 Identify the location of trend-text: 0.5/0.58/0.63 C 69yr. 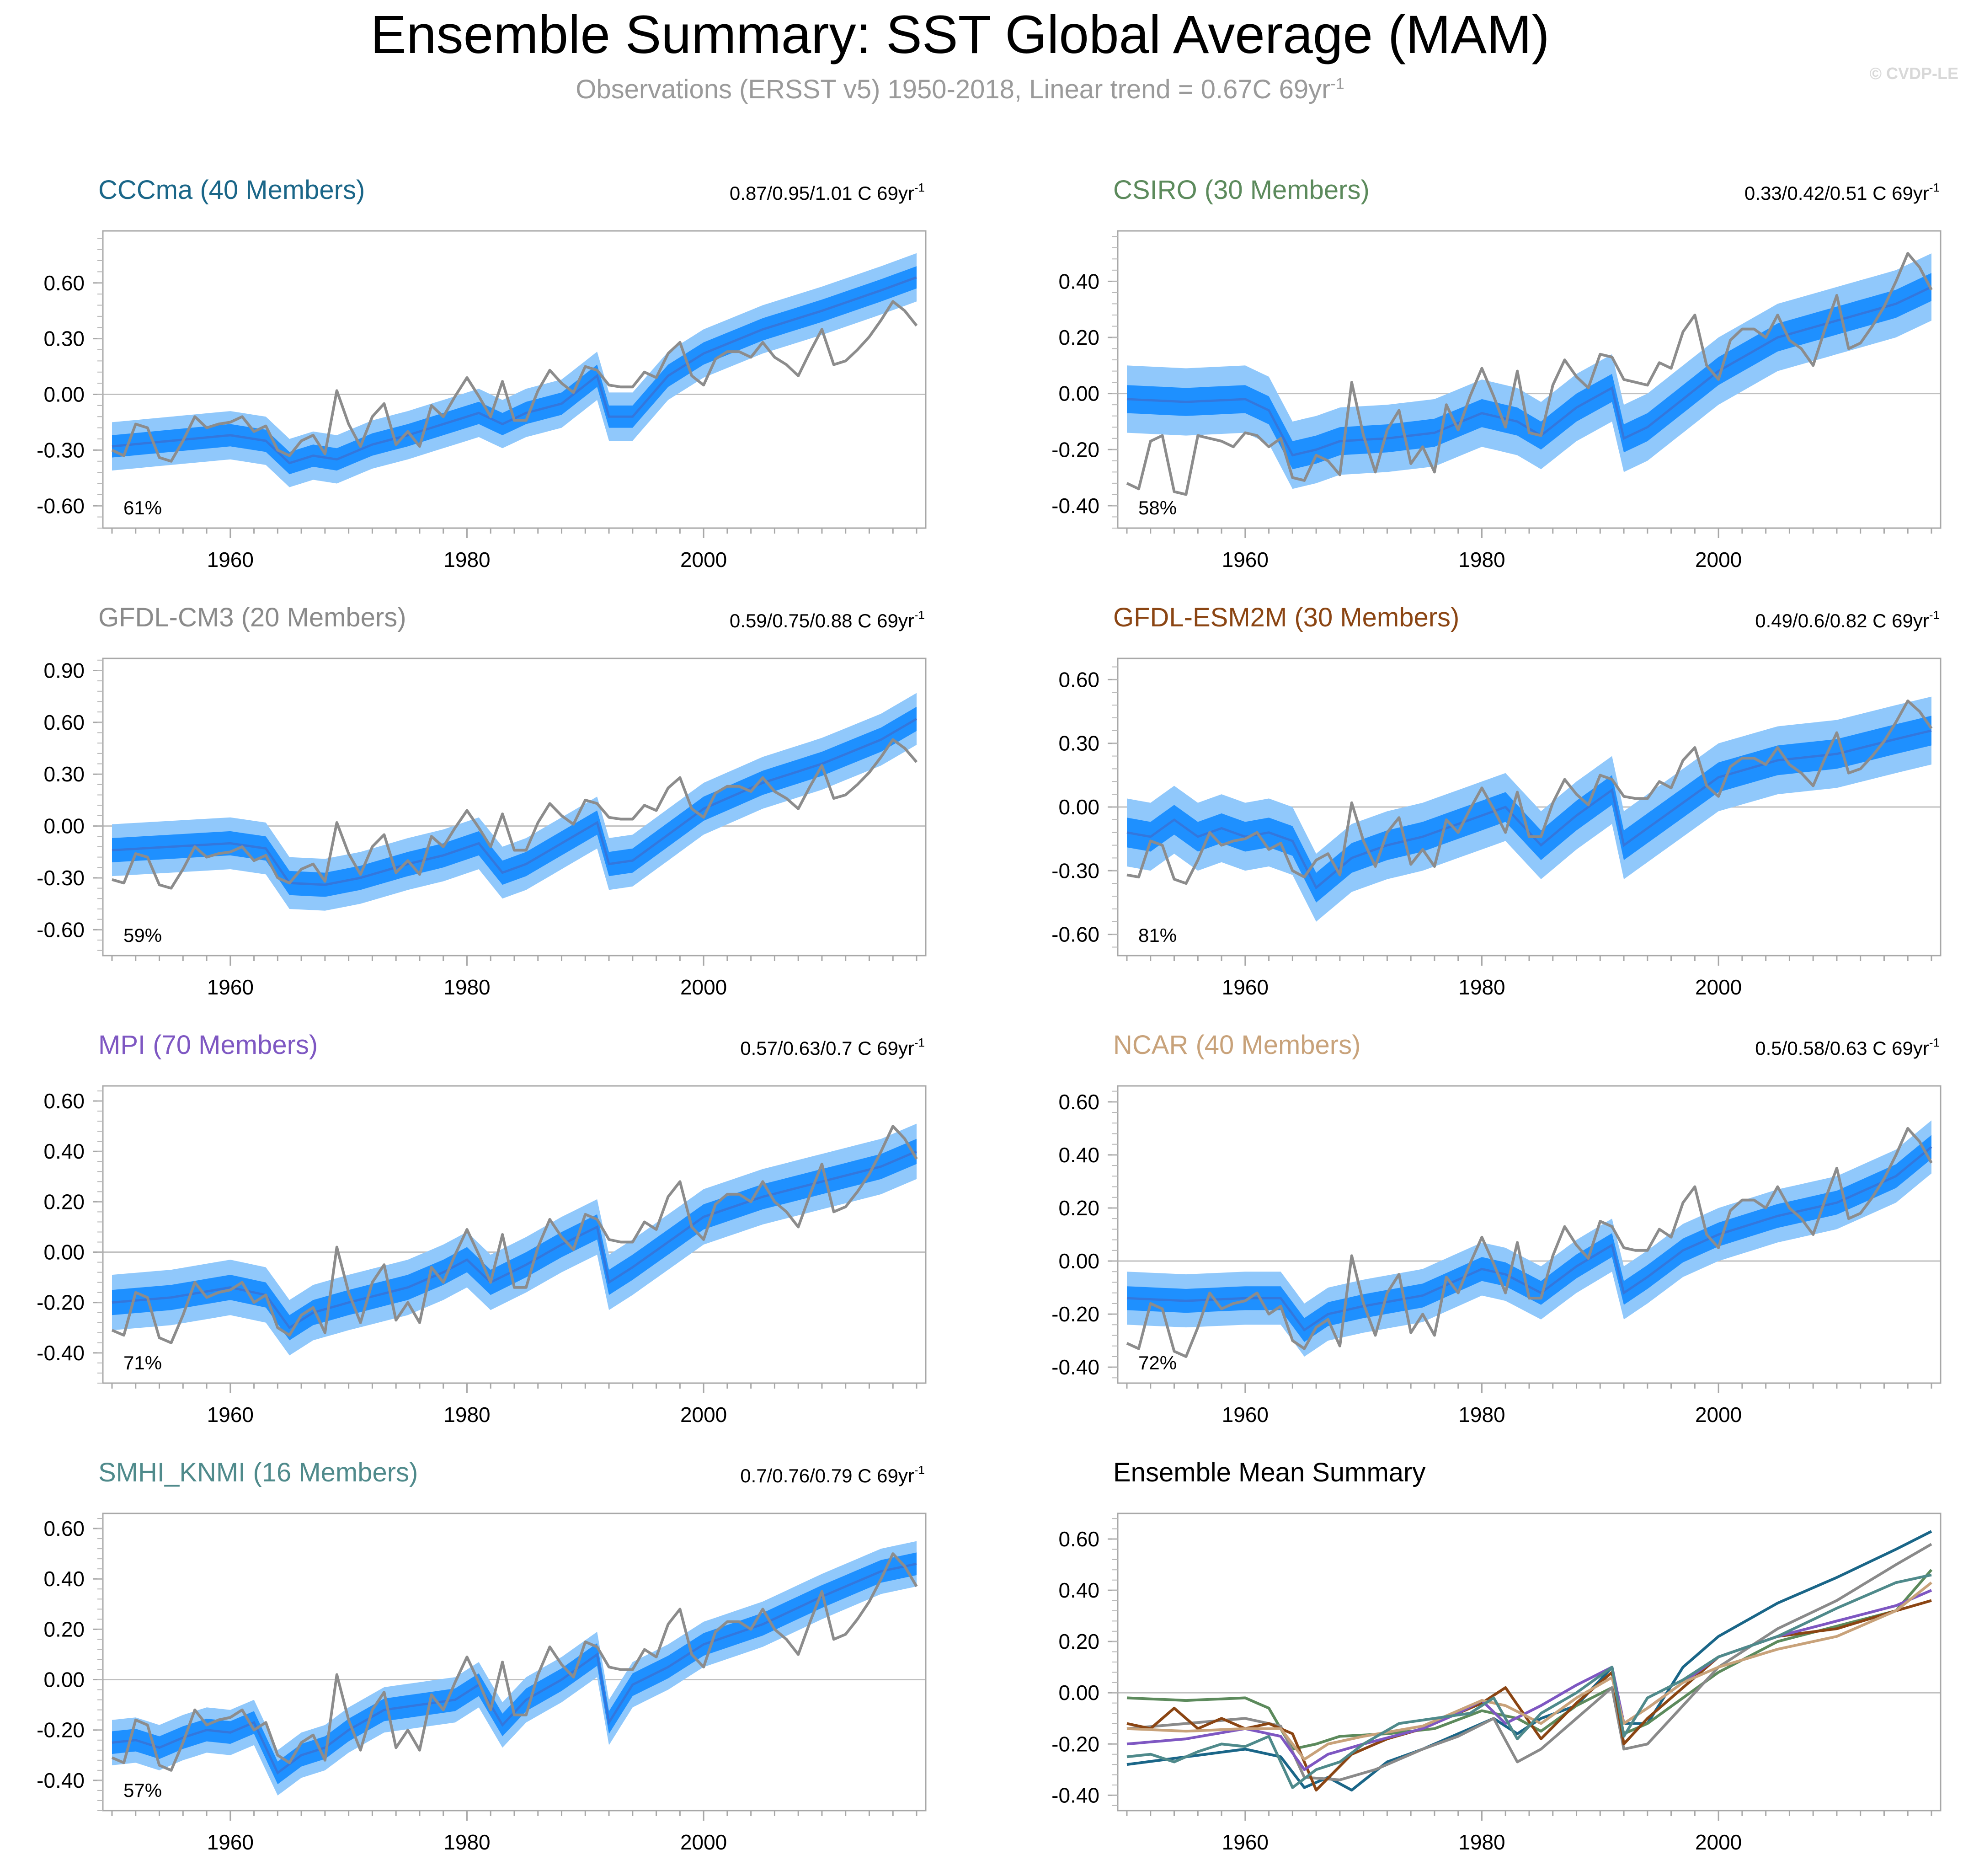
(1842, 1048).